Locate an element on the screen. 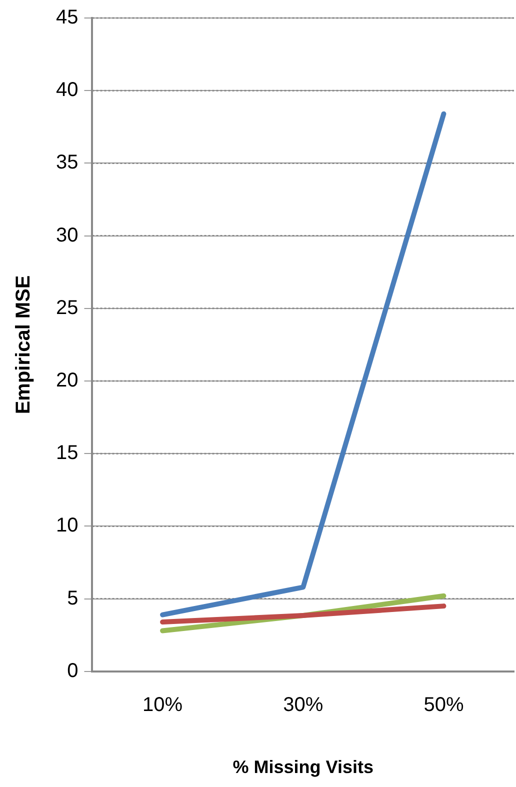  y-tick-label: 15 is located at coordinates (67, 453).